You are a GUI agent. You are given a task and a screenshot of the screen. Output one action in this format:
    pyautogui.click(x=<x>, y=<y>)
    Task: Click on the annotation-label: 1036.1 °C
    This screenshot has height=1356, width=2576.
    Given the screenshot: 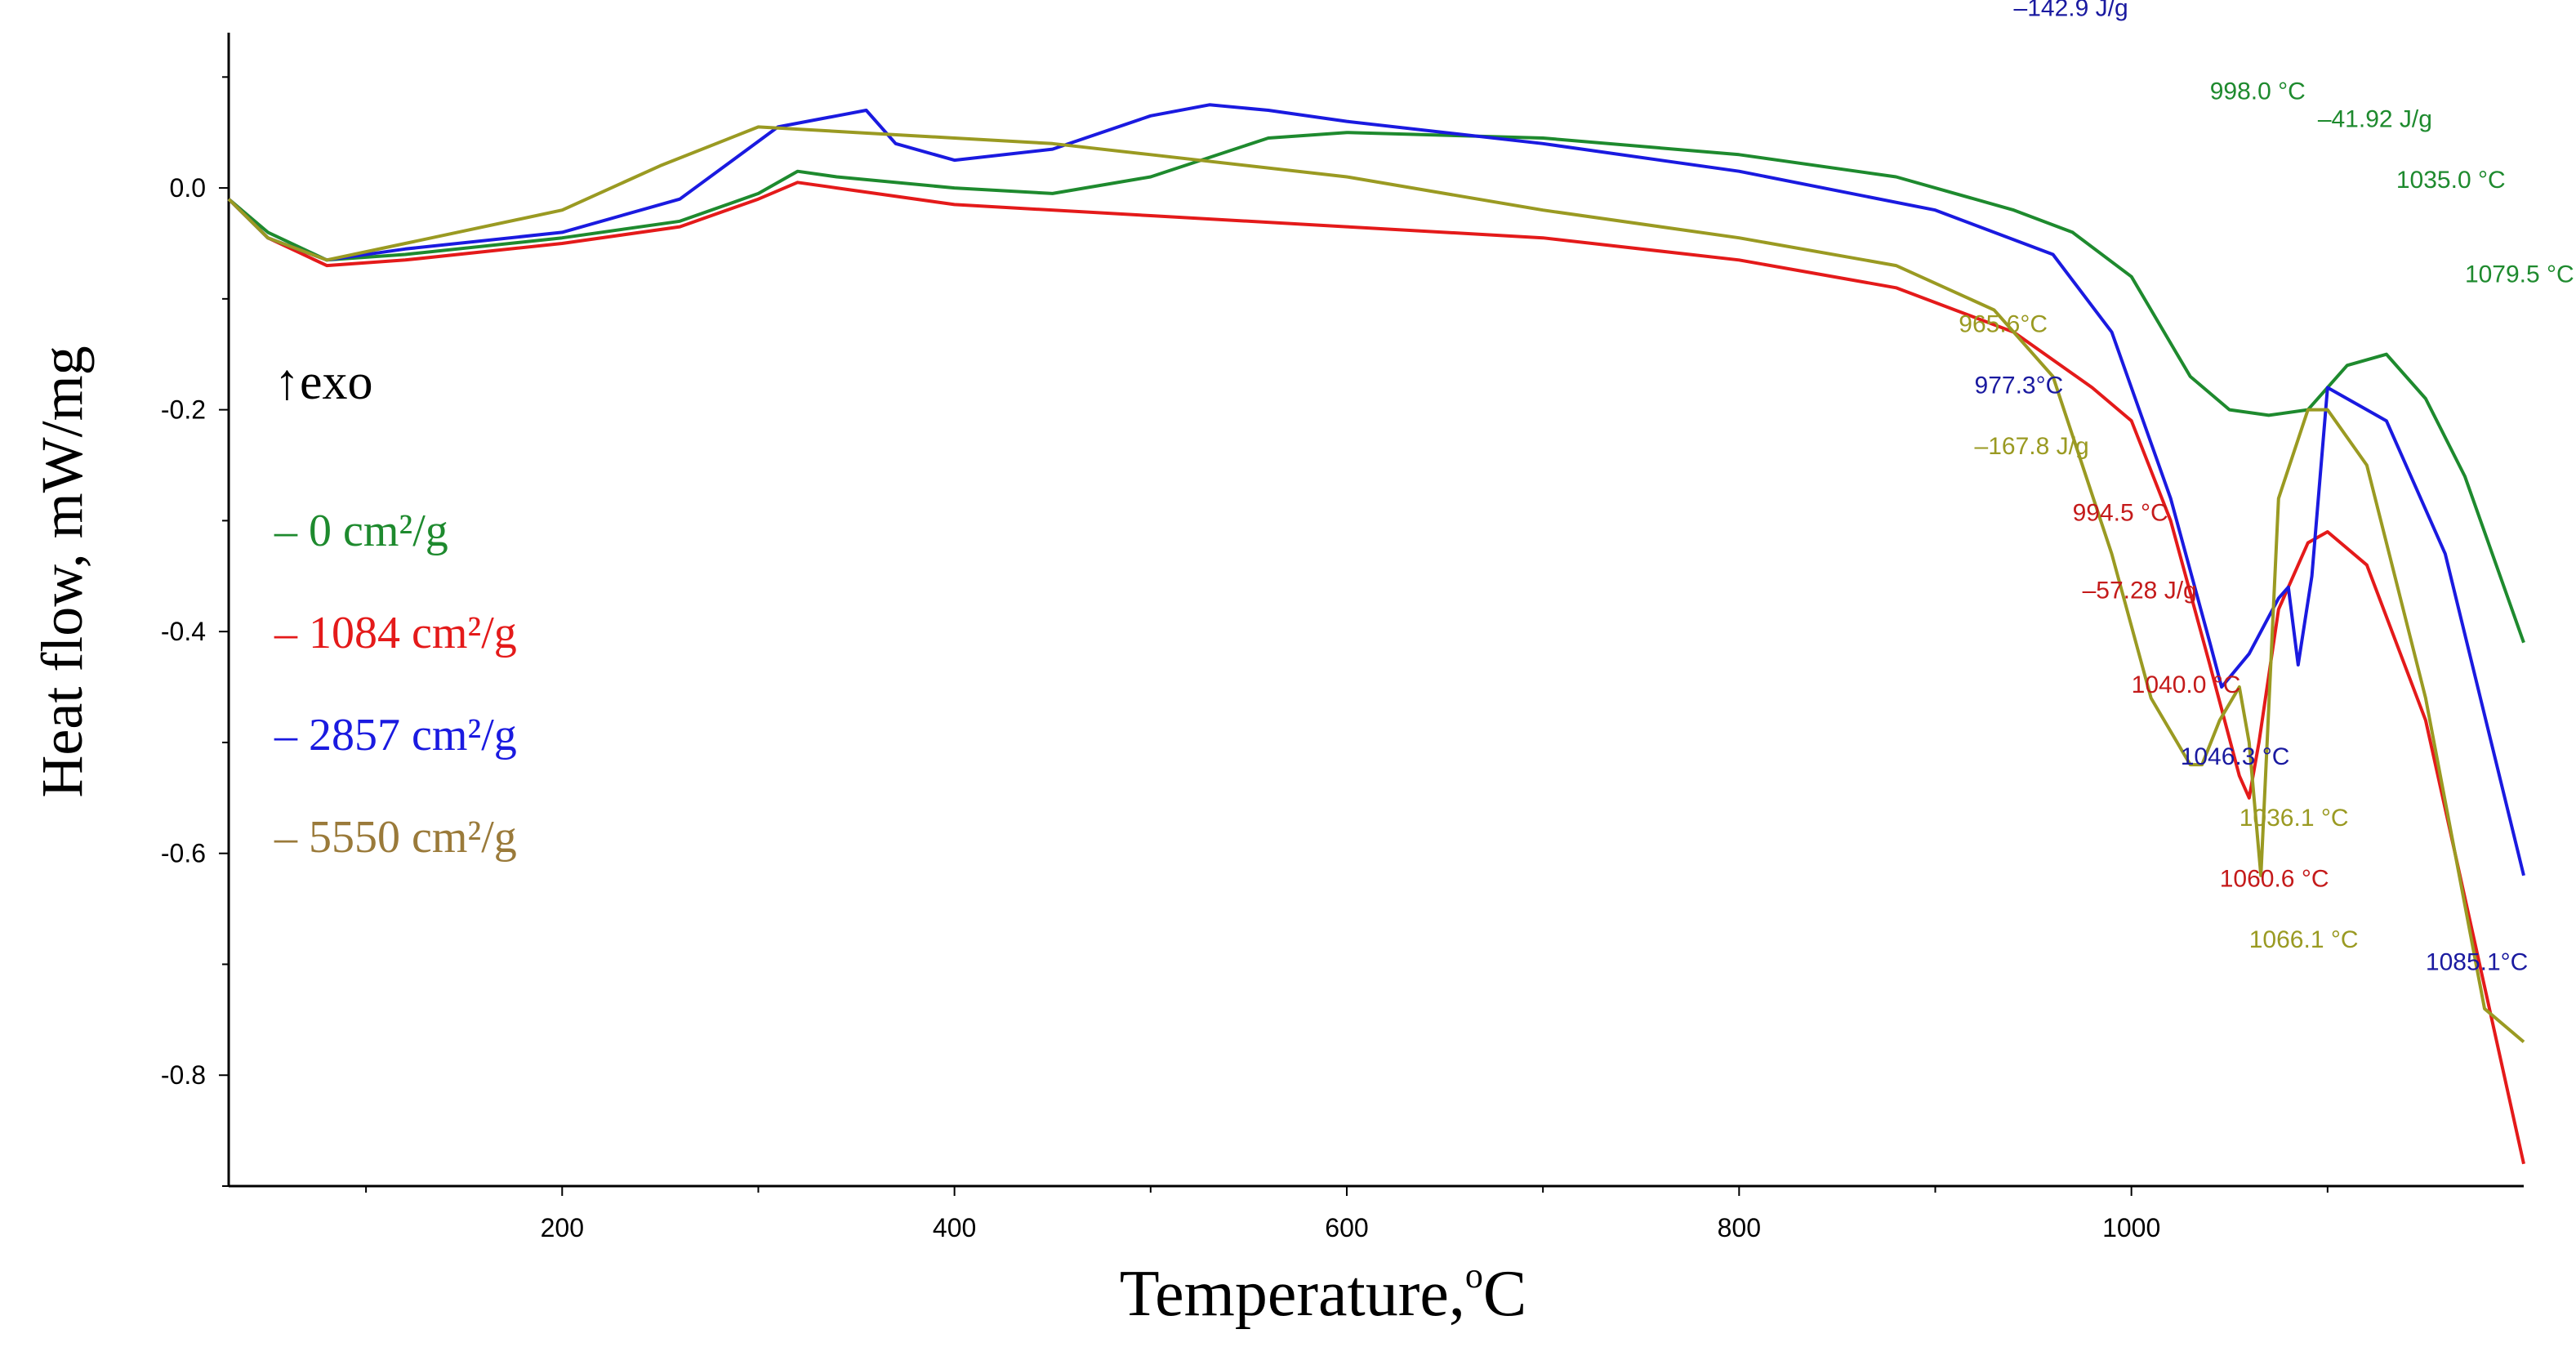 What is the action you would take?
    pyautogui.click(x=2294, y=818)
    